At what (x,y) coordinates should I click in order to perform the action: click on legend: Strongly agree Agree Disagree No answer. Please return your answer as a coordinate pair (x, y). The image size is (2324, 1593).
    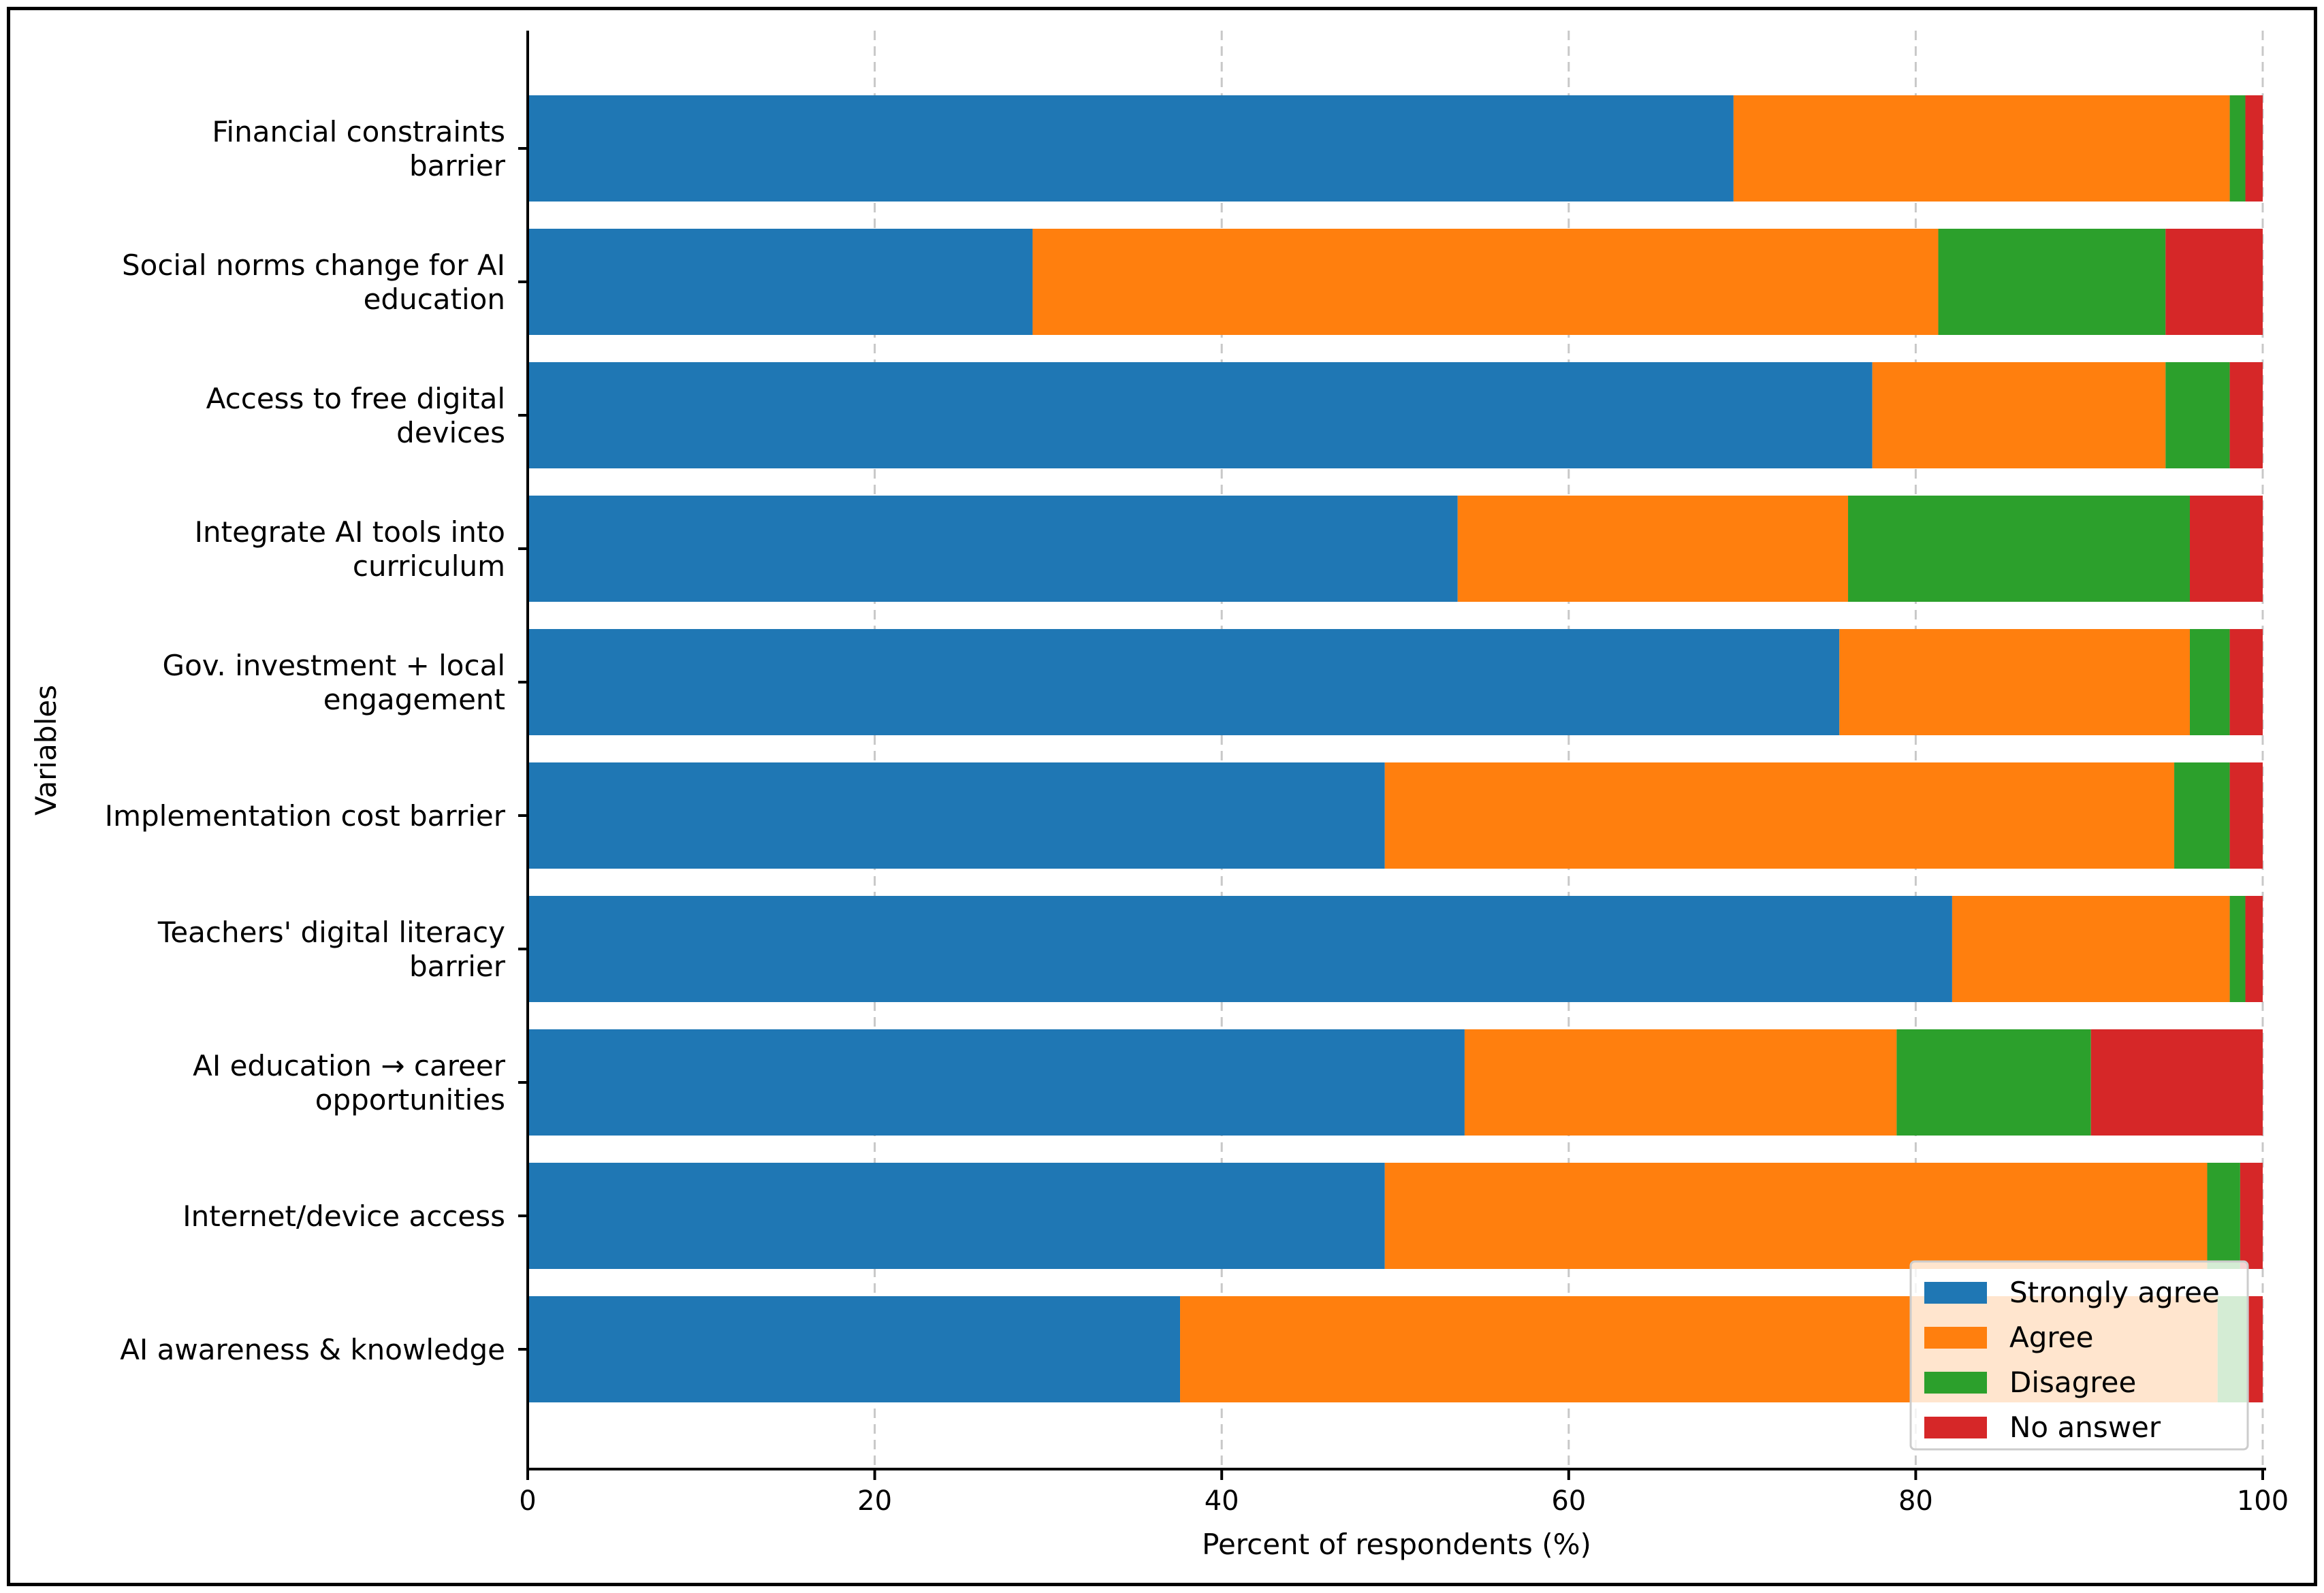
    Looking at the image, I should click on (2079, 1356).